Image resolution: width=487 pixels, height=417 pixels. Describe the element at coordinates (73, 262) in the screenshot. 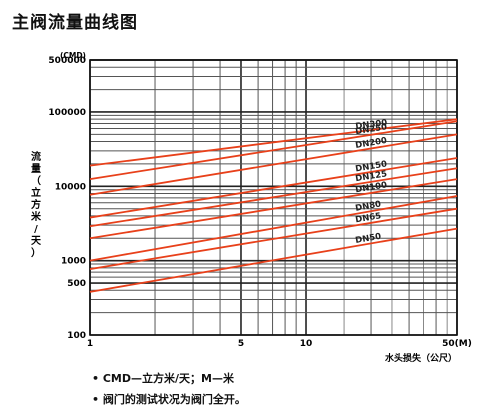

I see `y-tick-label: 1000` at that location.